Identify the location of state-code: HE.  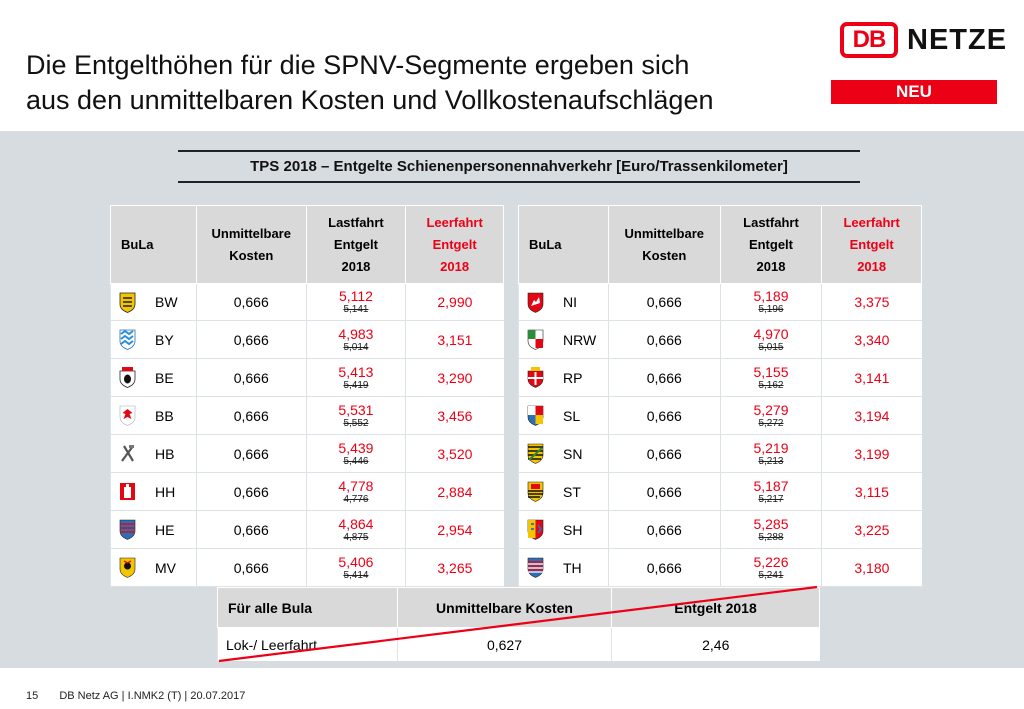
(165, 529).